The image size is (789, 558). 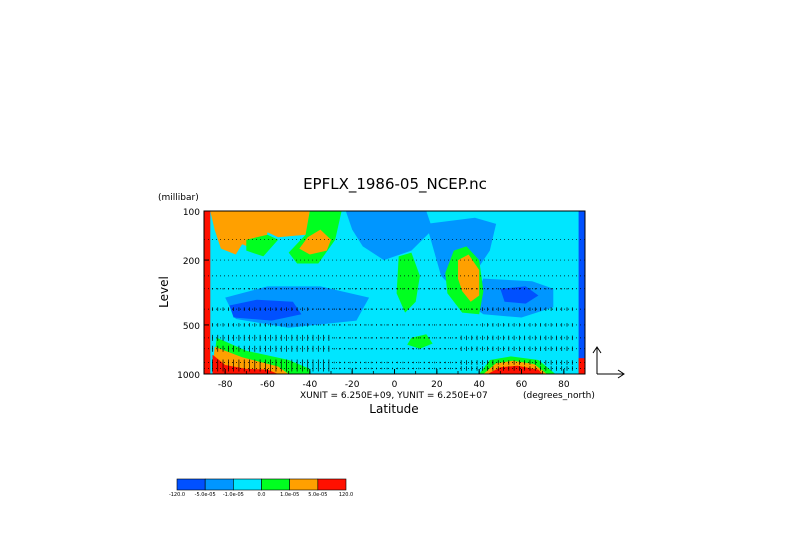 I want to click on x-axis-label: Latitude, so click(x=393, y=409).